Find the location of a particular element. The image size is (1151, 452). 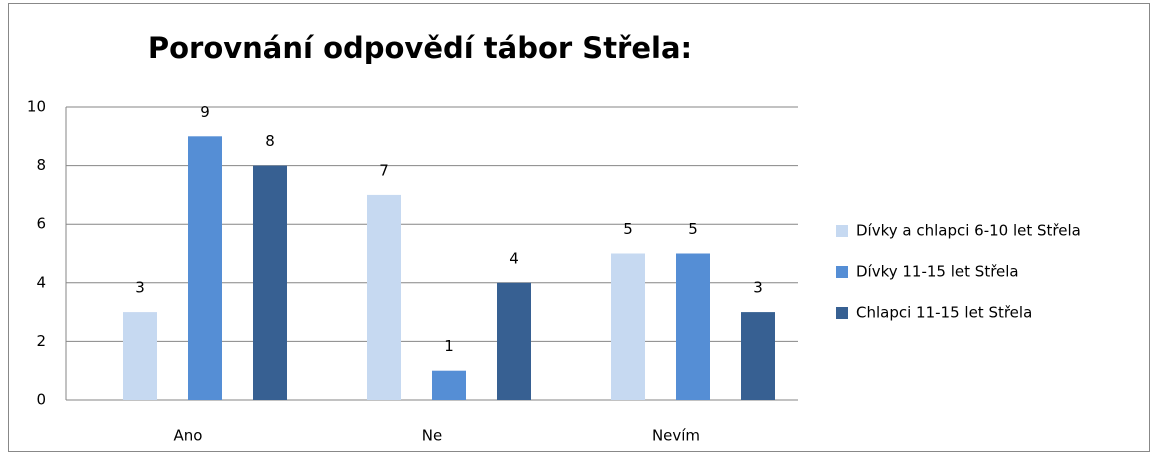

data-label: 4 is located at coordinates (514, 258).